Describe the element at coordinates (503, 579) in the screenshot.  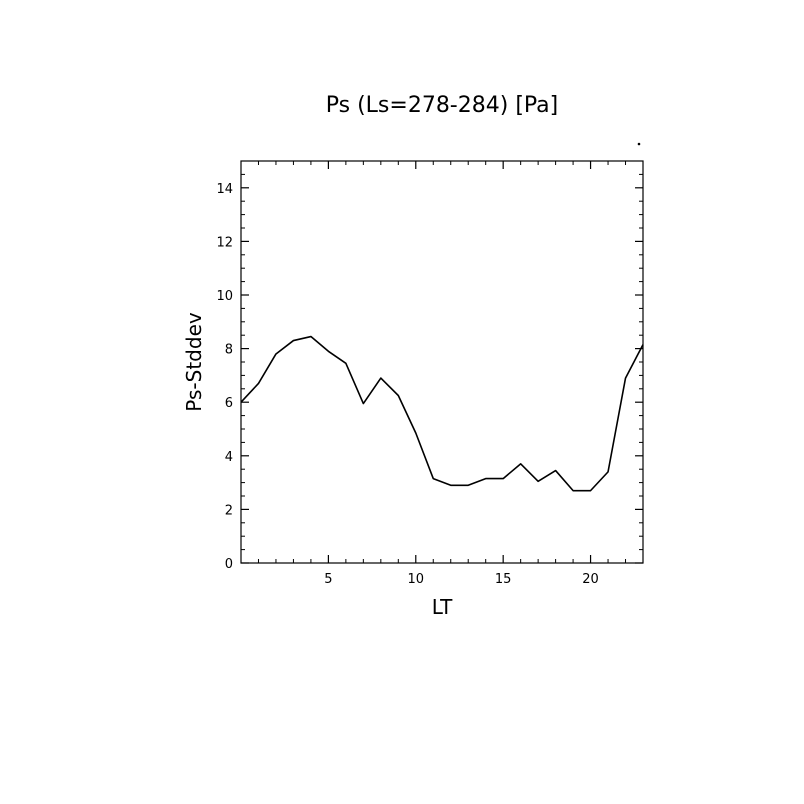
I see `x-tick-label: 15` at that location.